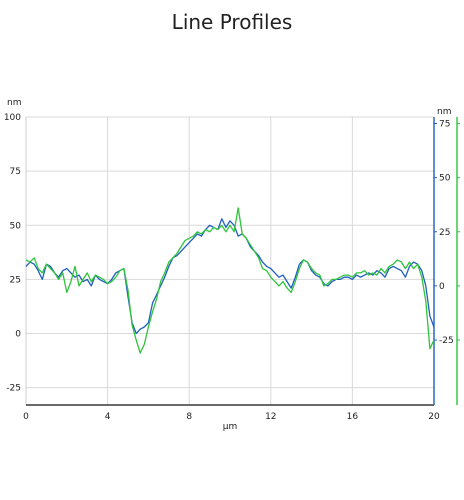 Image resolution: width=464 pixels, height=500 pixels. Describe the element at coordinates (18, 335) in the screenshot. I see `left-tick-label-1: 0` at that location.